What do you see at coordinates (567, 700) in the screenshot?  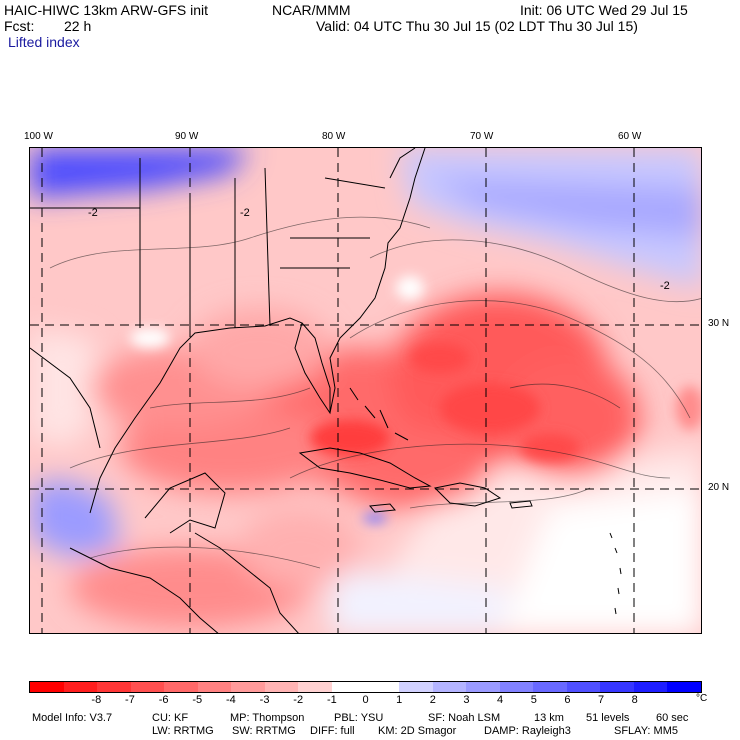 I see `colorbar-tick-label: 6` at bounding box center [567, 700].